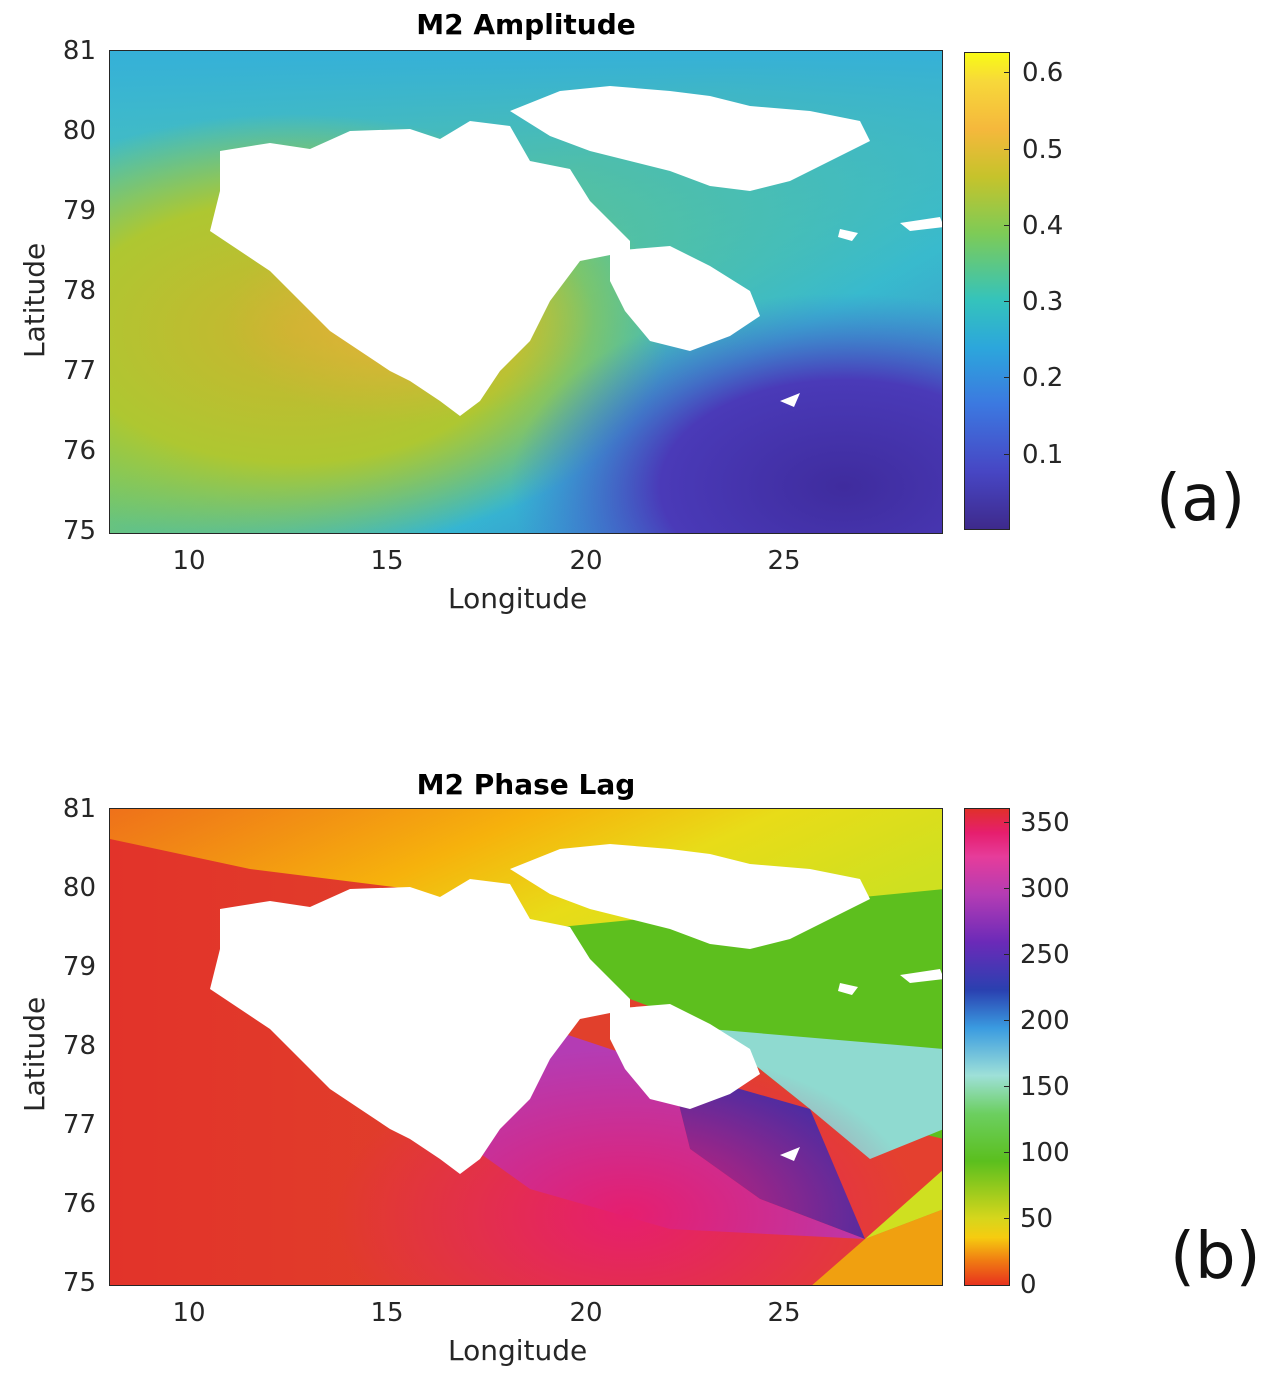 The width and height of the screenshot is (1272, 1384). I want to click on colorbar-tick-label: 0.5, so click(1043, 150).